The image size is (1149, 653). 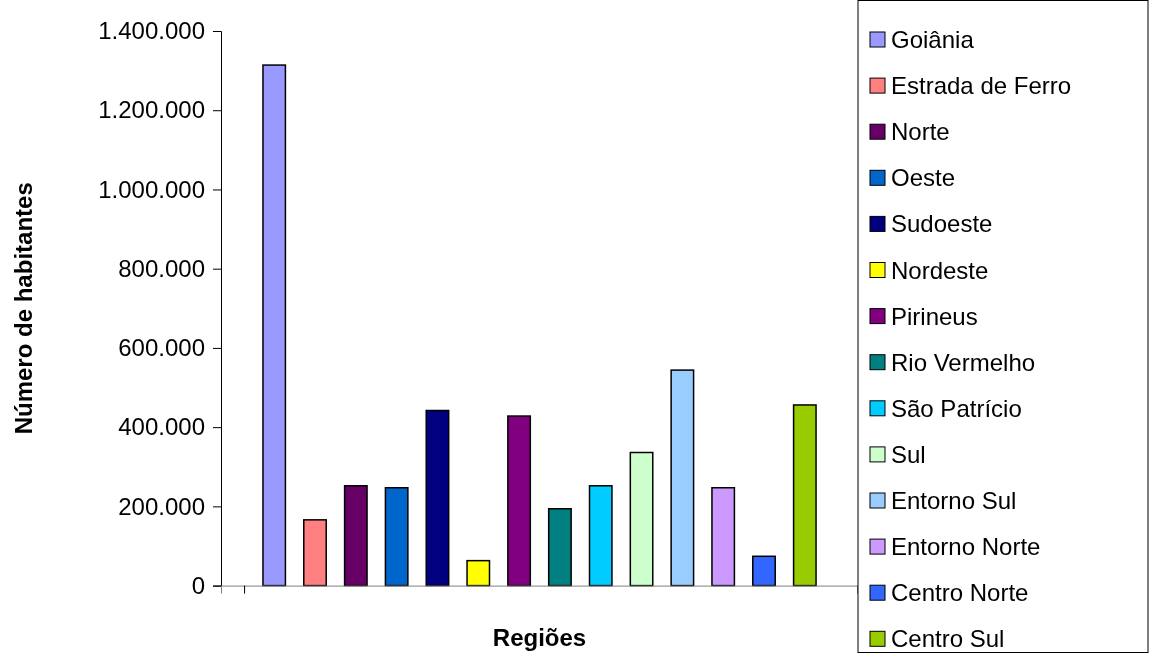 I want to click on legend-label: Nordeste, so click(x=940, y=270).